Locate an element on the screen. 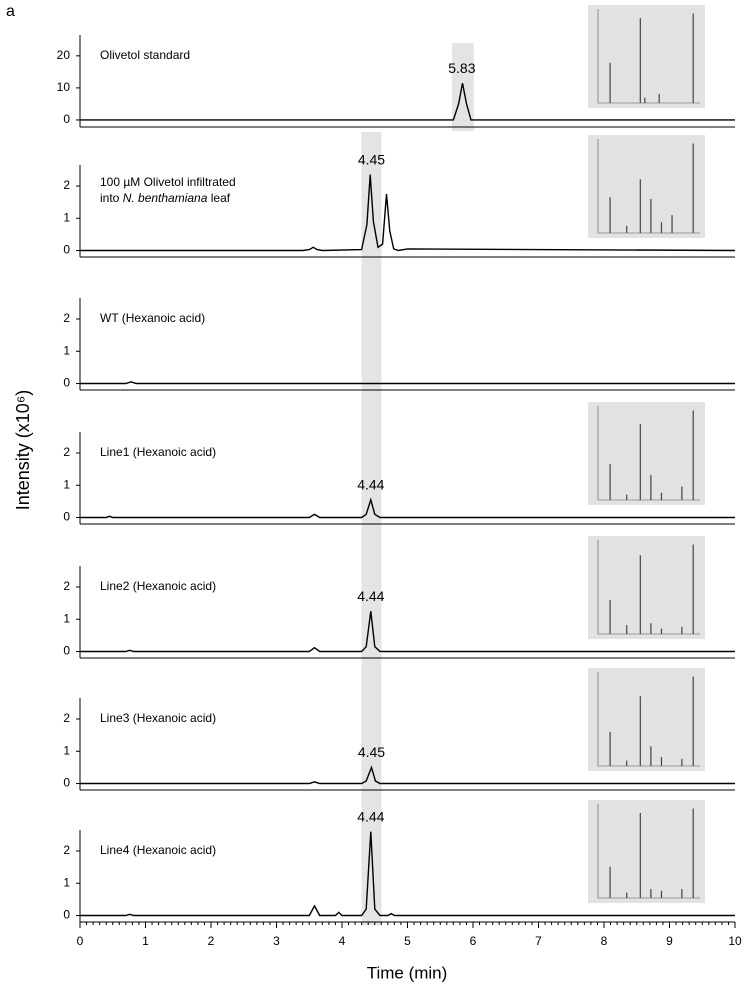 The height and width of the screenshot is (997, 749). trace-title: into N. benthamiana leaf is located at coordinates (165, 198).